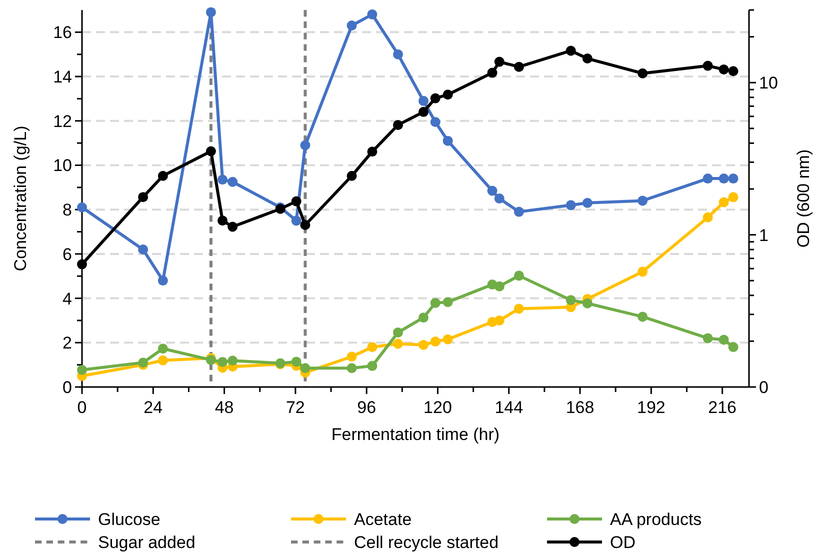 This screenshot has width=827, height=554. I want to click on y-tick-label: 10, so click(62, 166).